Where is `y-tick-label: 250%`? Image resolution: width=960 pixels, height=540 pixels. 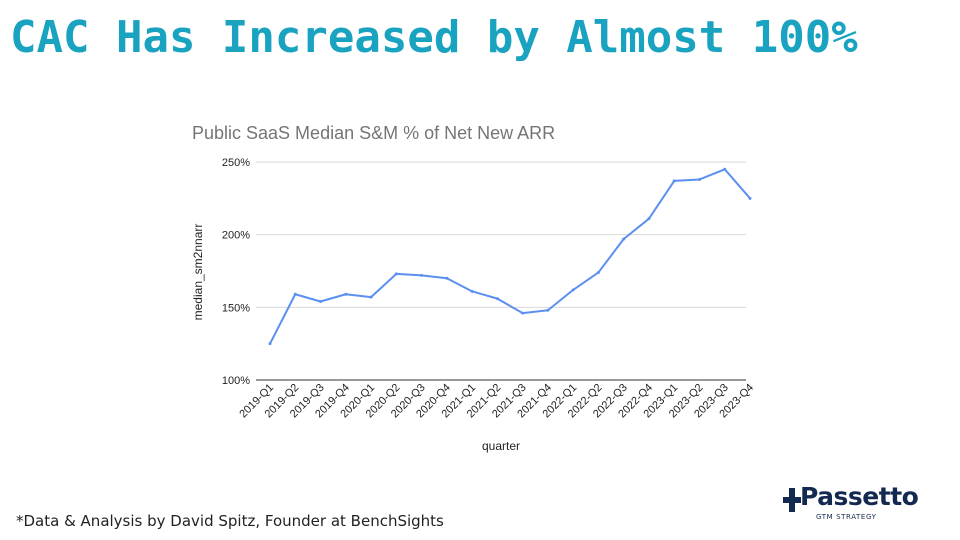
y-tick-label: 250% is located at coordinates (236, 163).